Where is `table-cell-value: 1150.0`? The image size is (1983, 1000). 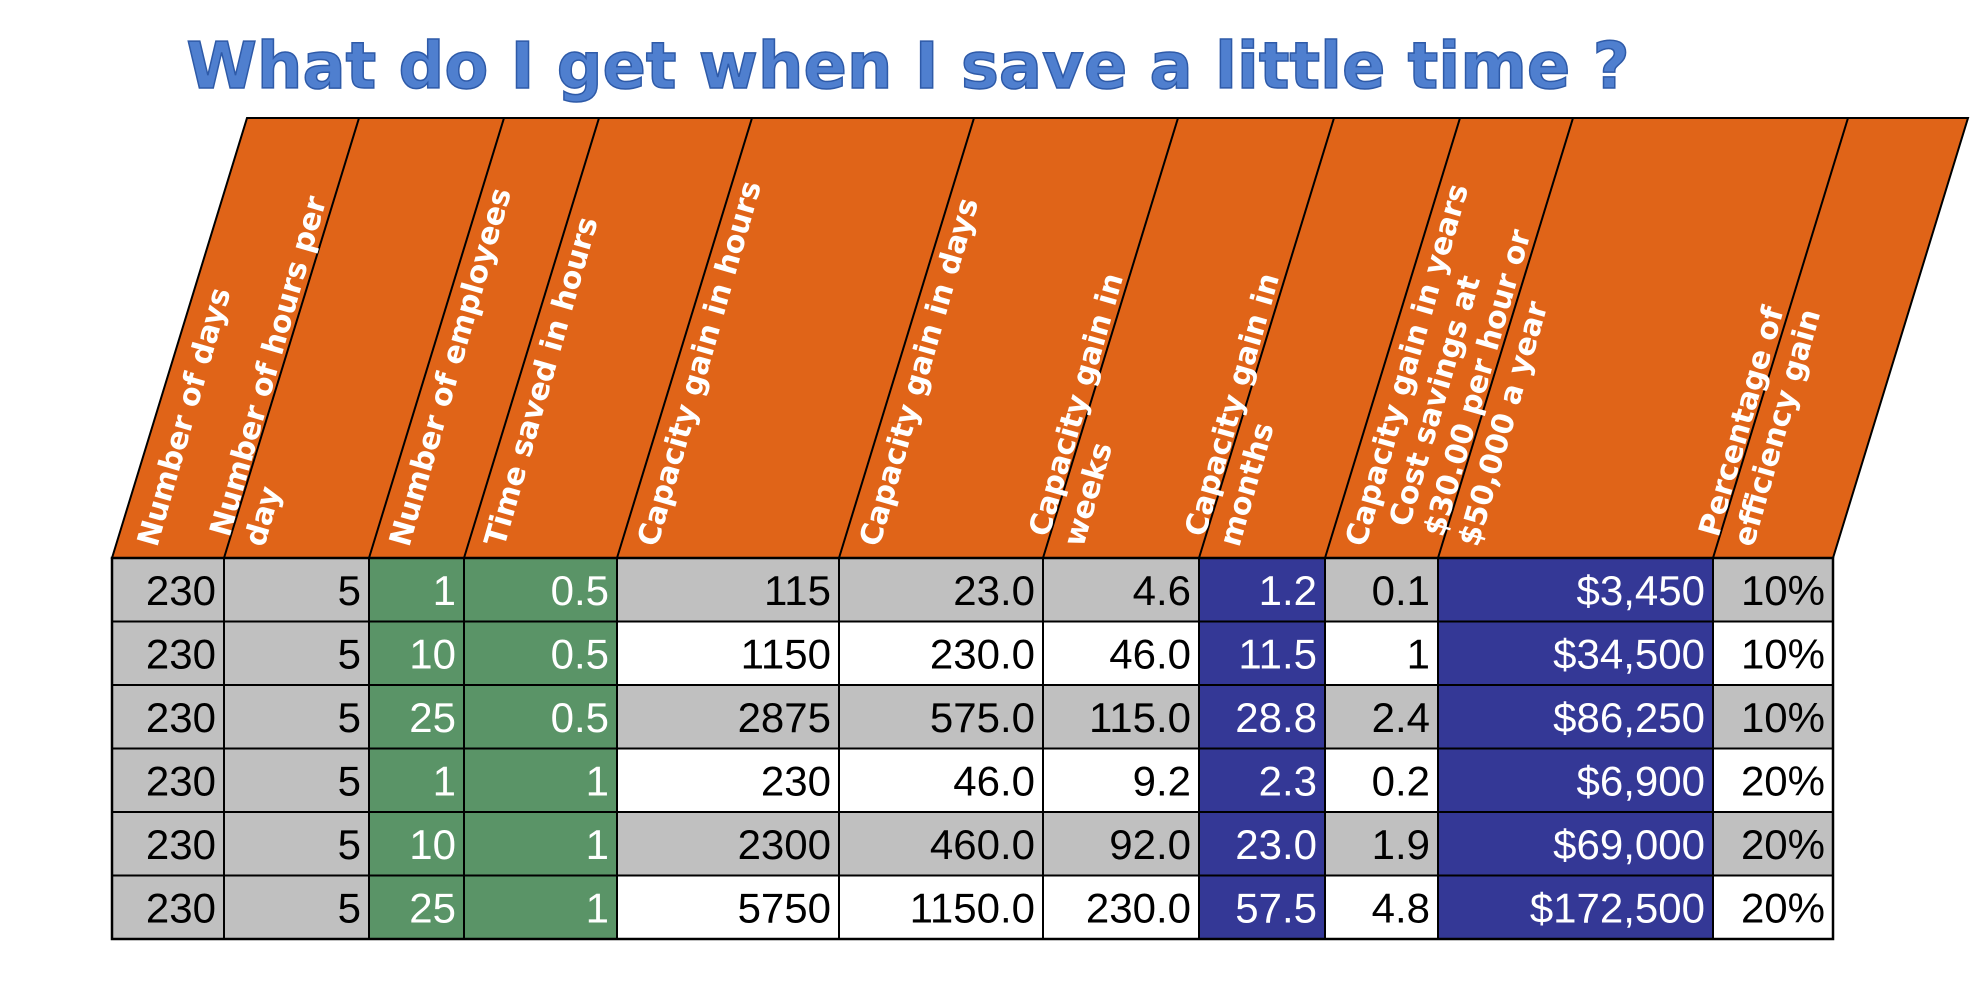 table-cell-value: 1150.0 is located at coordinates (972, 907).